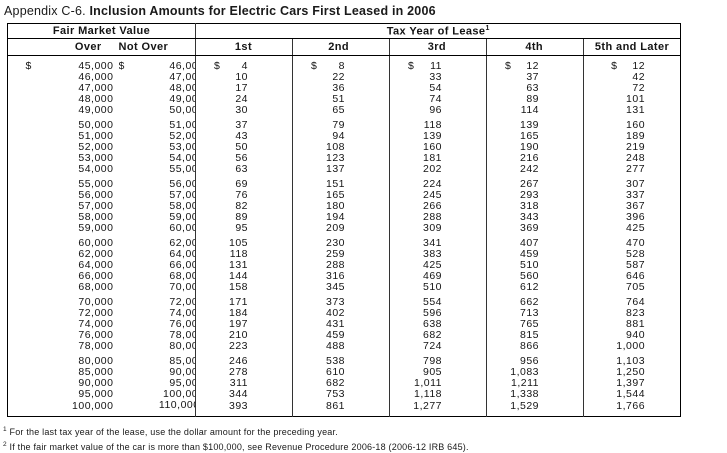  What do you see at coordinates (157, 195) in the screenshot?
I see `table-cell: 57,000` at bounding box center [157, 195].